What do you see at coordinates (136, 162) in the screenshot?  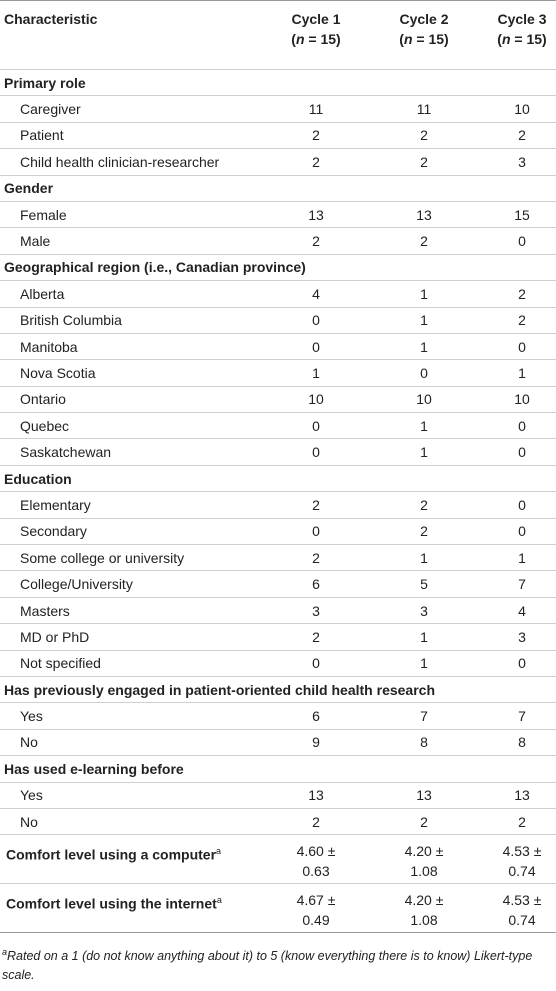 I see `row-label: Child health clinician-researcher` at bounding box center [136, 162].